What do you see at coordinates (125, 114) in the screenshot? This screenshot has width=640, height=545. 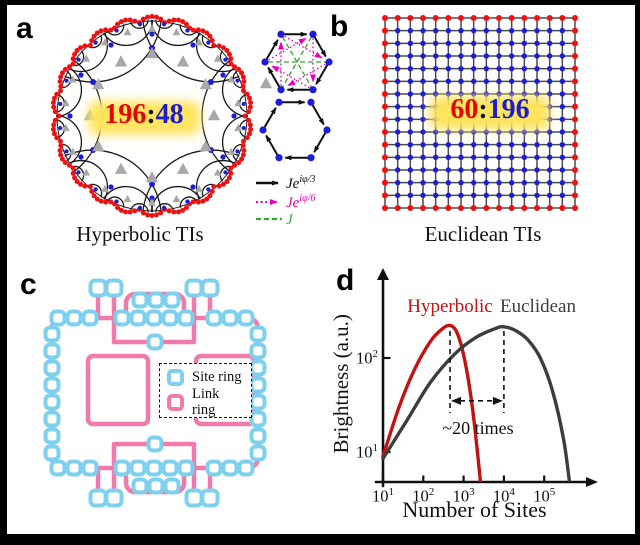 I see `boundary-count: 196` at bounding box center [125, 114].